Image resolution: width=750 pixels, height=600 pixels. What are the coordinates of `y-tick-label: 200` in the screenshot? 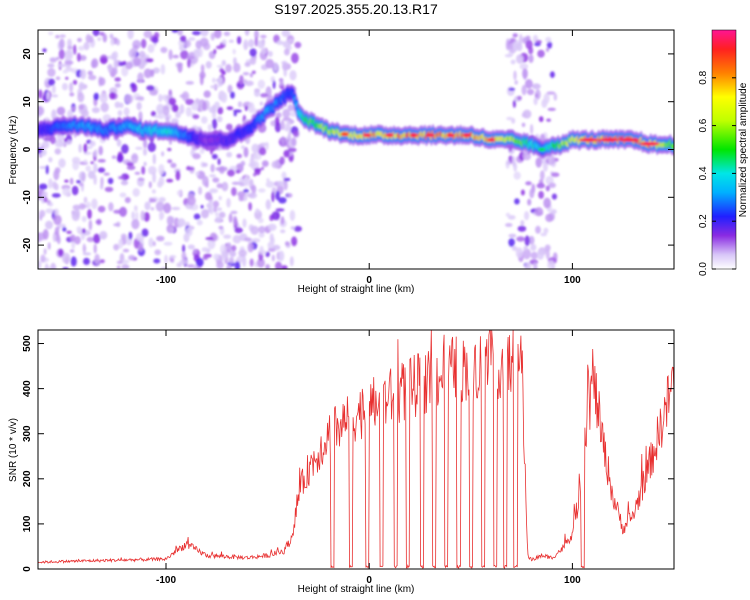 It's located at (27, 478).